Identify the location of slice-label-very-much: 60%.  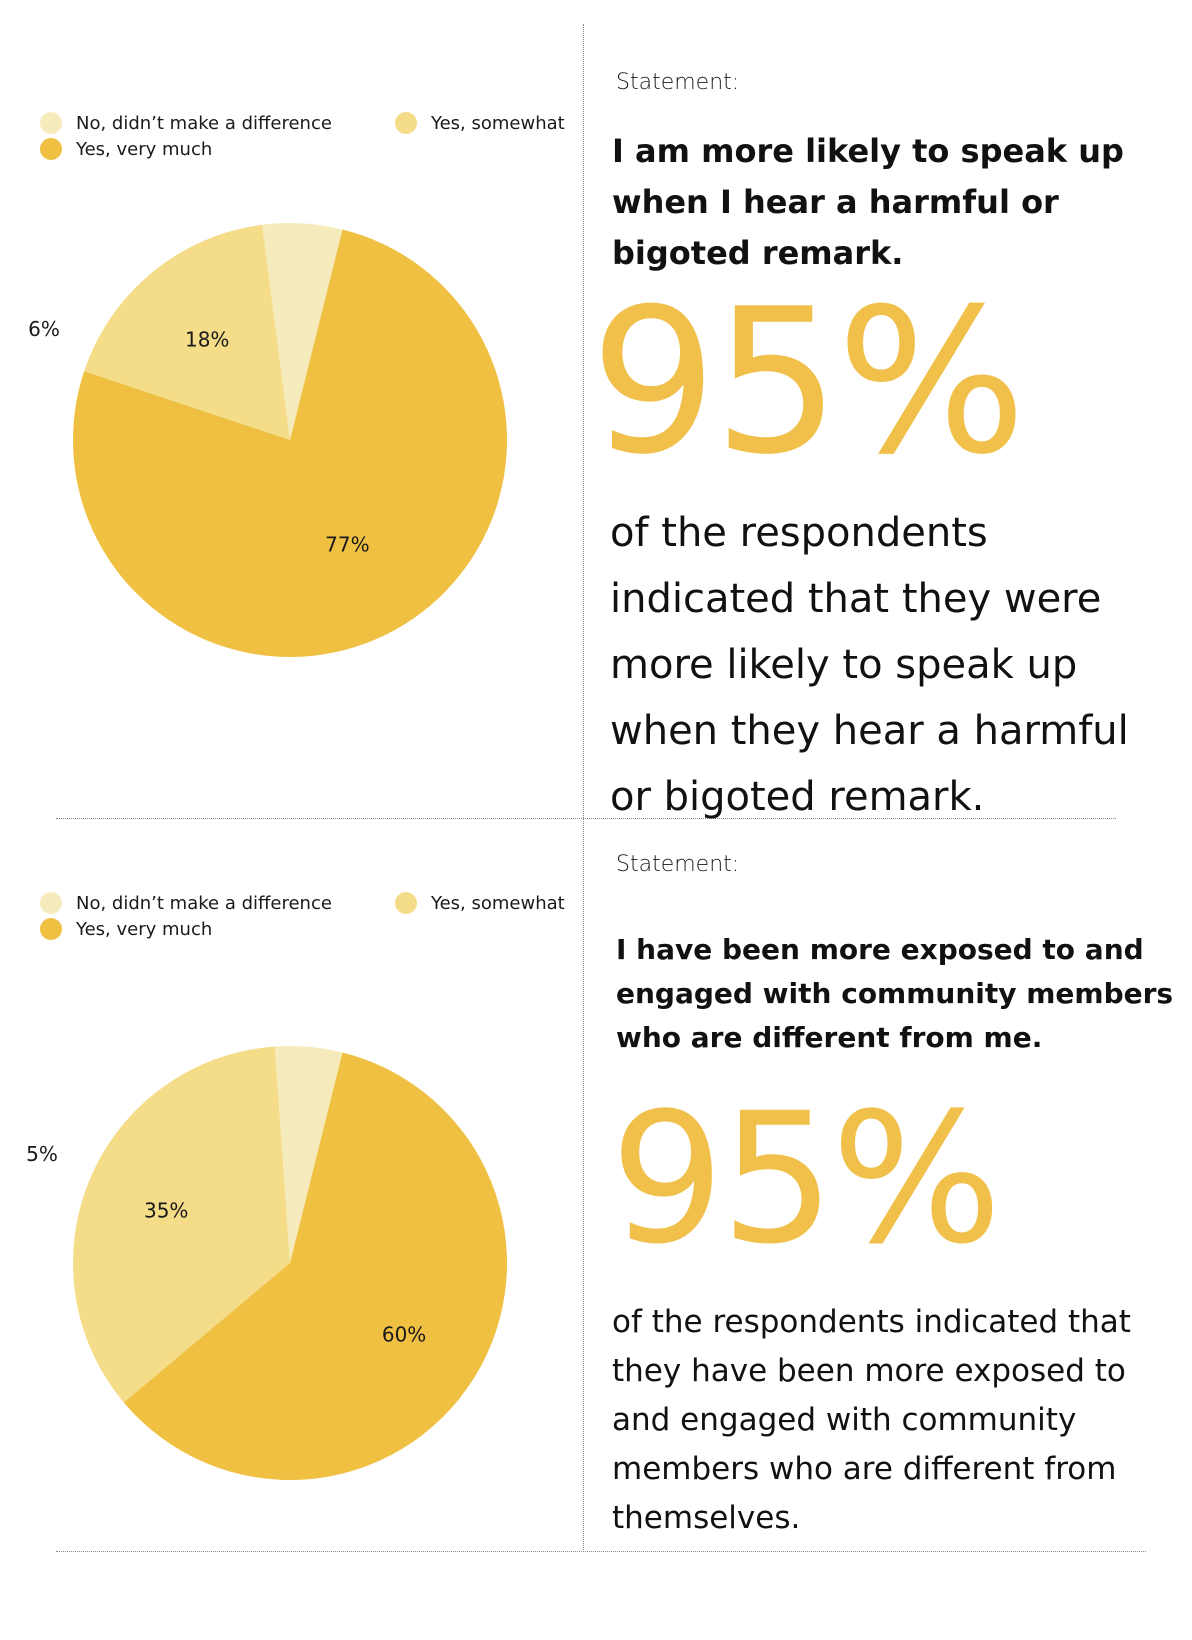
(404, 1334).